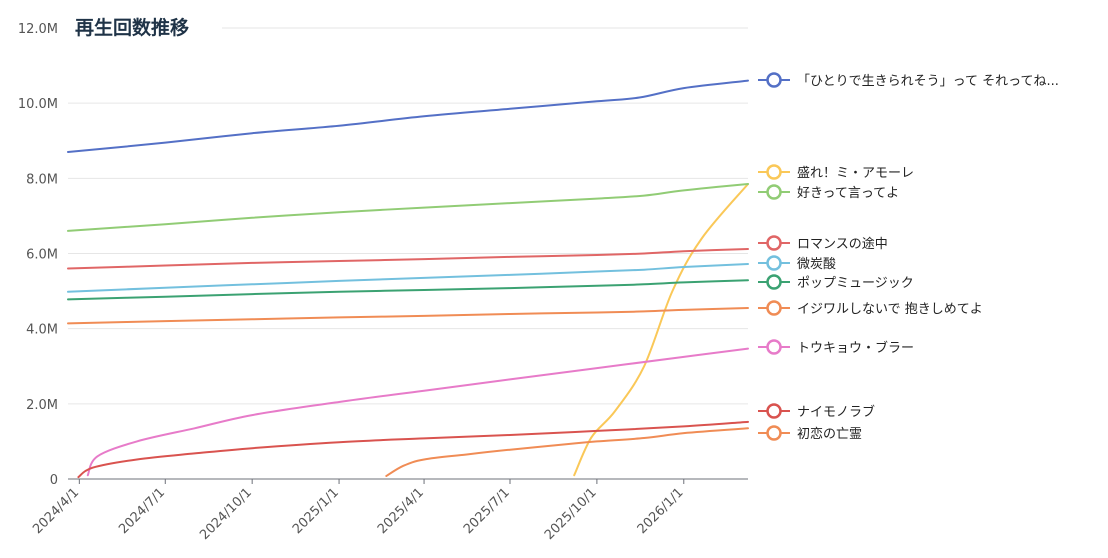 Image resolution: width=1108 pixels, height=558 pixels. I want to click on x-tick-label: 2024/4/1, so click(56, 511).